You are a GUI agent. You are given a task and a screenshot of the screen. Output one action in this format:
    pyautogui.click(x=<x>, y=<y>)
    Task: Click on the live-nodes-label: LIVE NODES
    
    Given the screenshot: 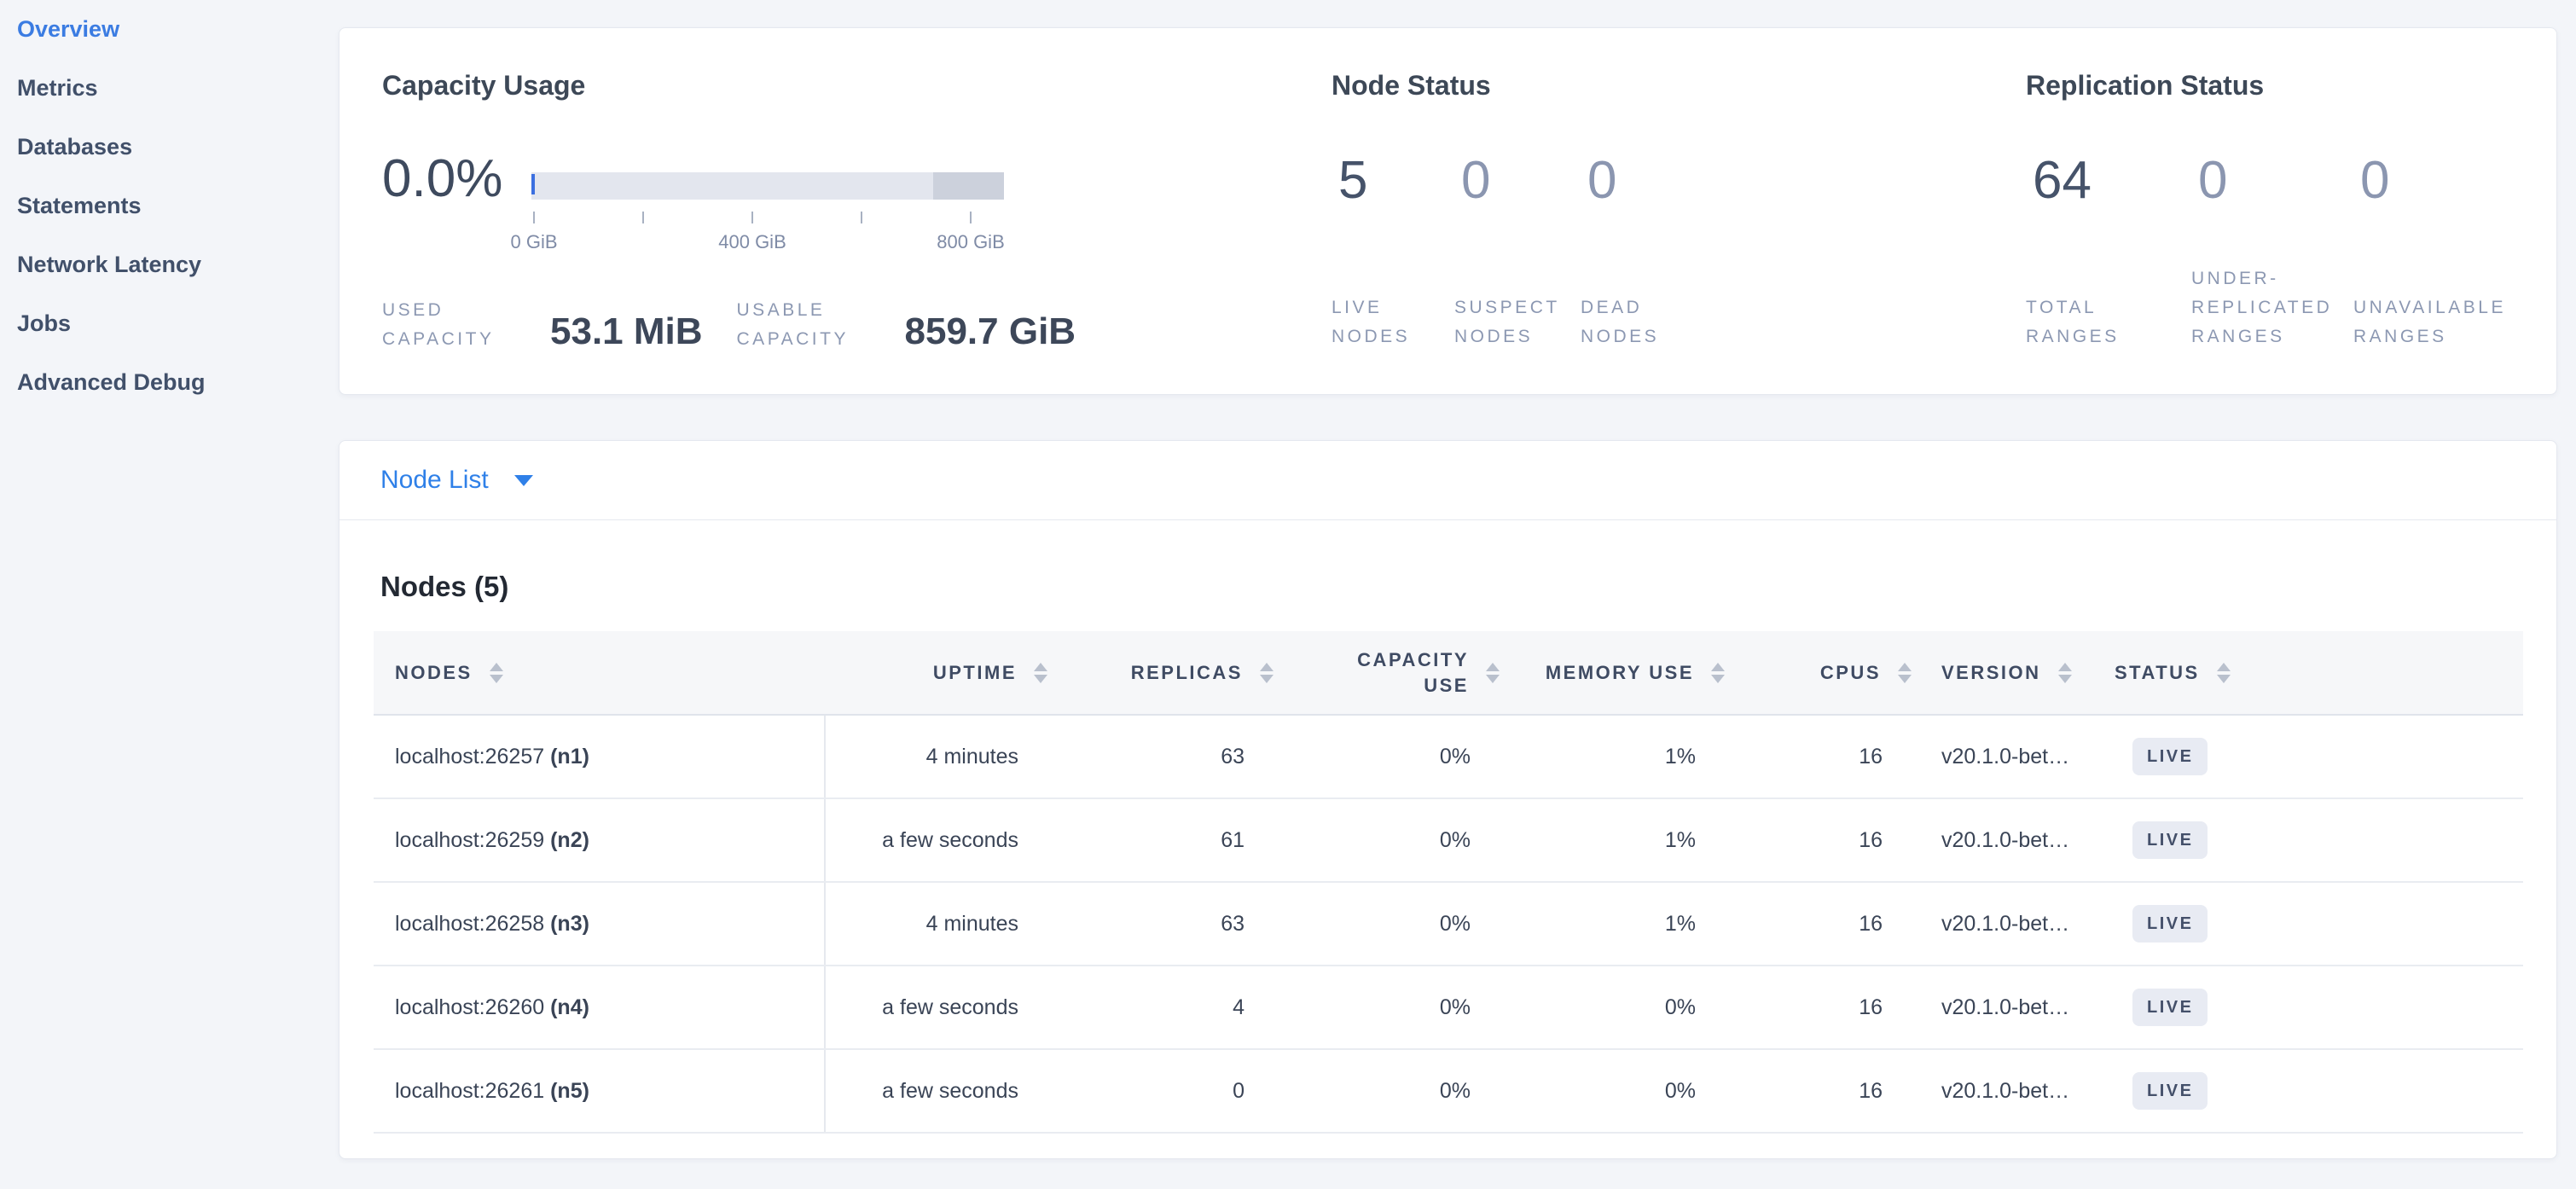 What is the action you would take?
    pyautogui.click(x=1371, y=322)
    